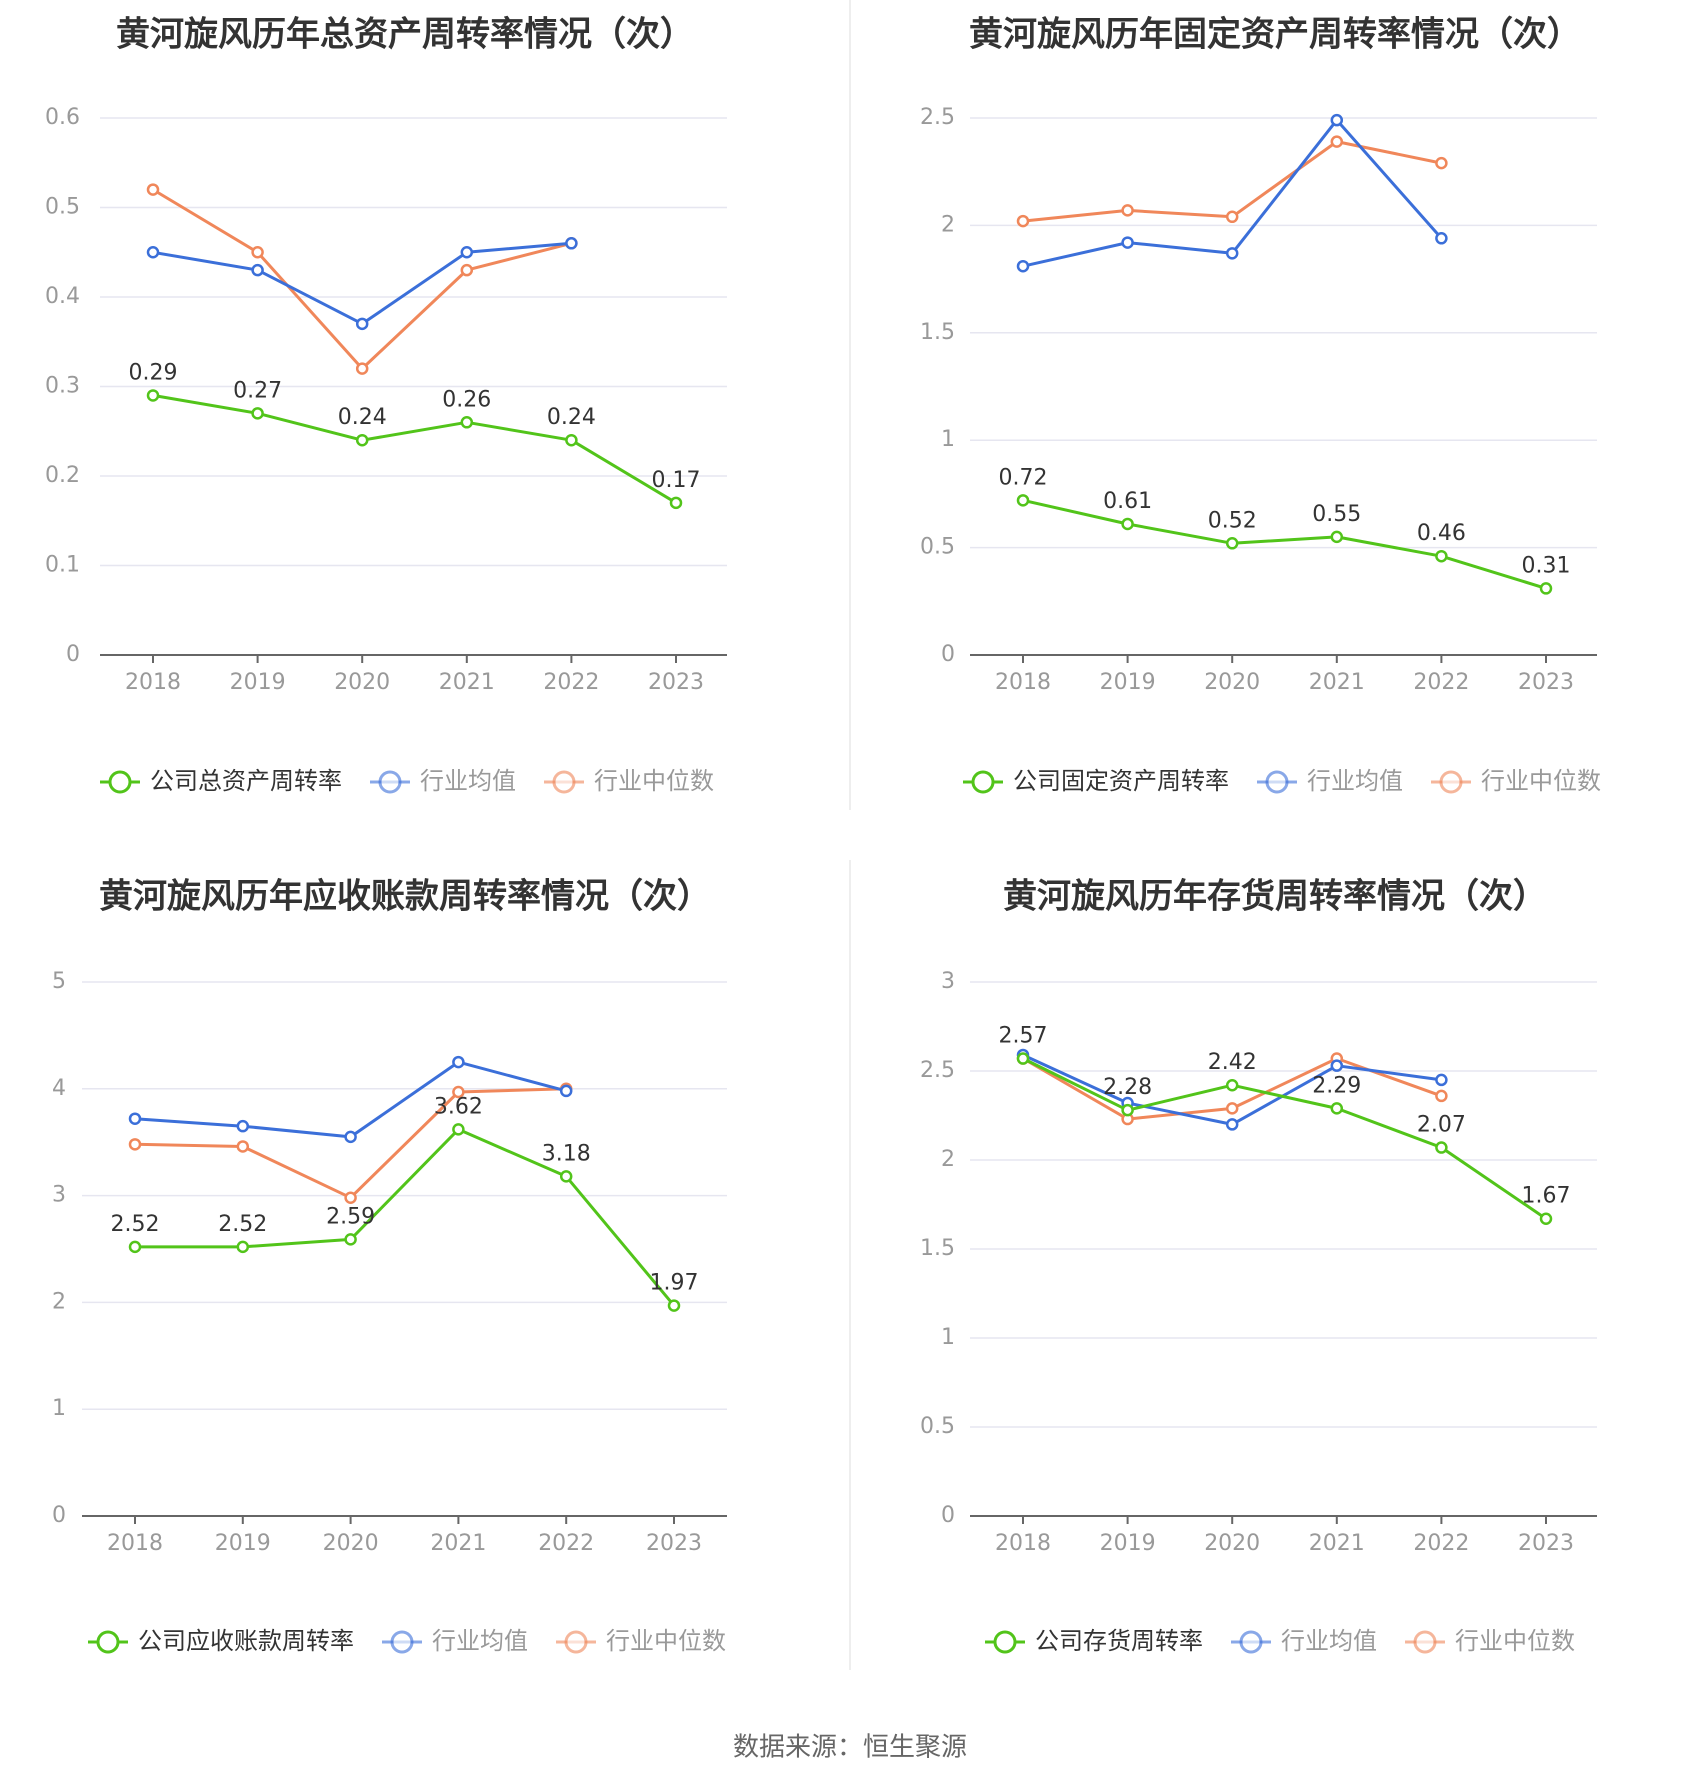 This screenshot has height=1782, width=1700. What do you see at coordinates (257, 390) in the screenshot?
I see `data-label: 0.27` at bounding box center [257, 390].